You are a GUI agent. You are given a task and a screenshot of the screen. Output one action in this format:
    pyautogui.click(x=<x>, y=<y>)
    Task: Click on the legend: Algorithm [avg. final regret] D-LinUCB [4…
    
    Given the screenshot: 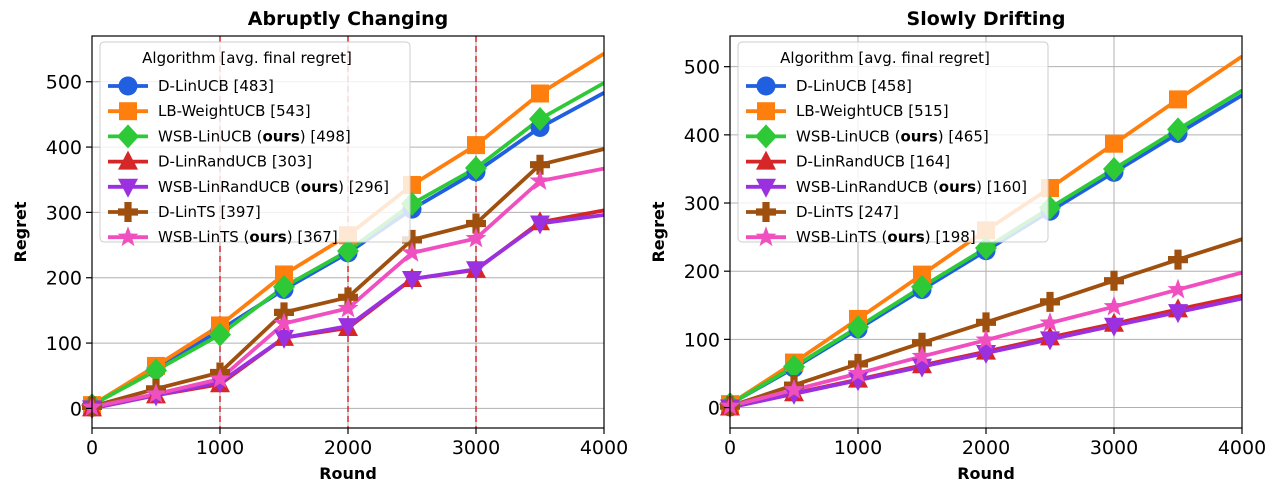 What is the action you would take?
    pyautogui.click(x=893, y=144)
    